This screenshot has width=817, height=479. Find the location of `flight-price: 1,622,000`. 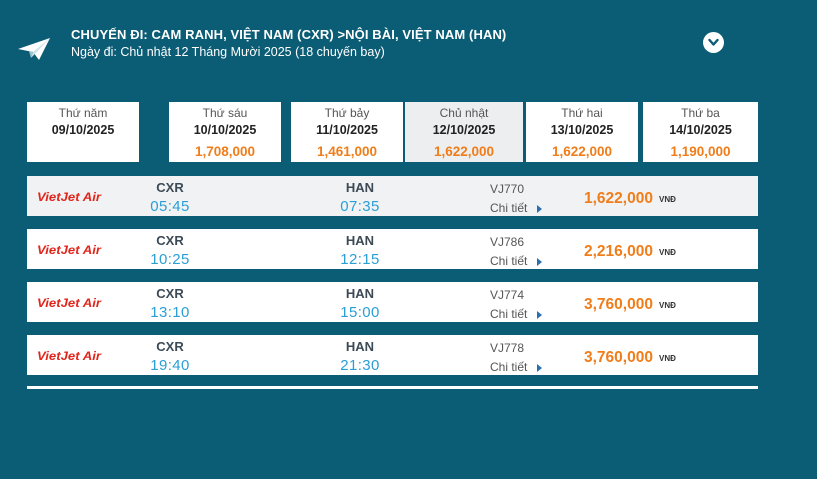

flight-price: 1,622,000 is located at coordinates (618, 198).